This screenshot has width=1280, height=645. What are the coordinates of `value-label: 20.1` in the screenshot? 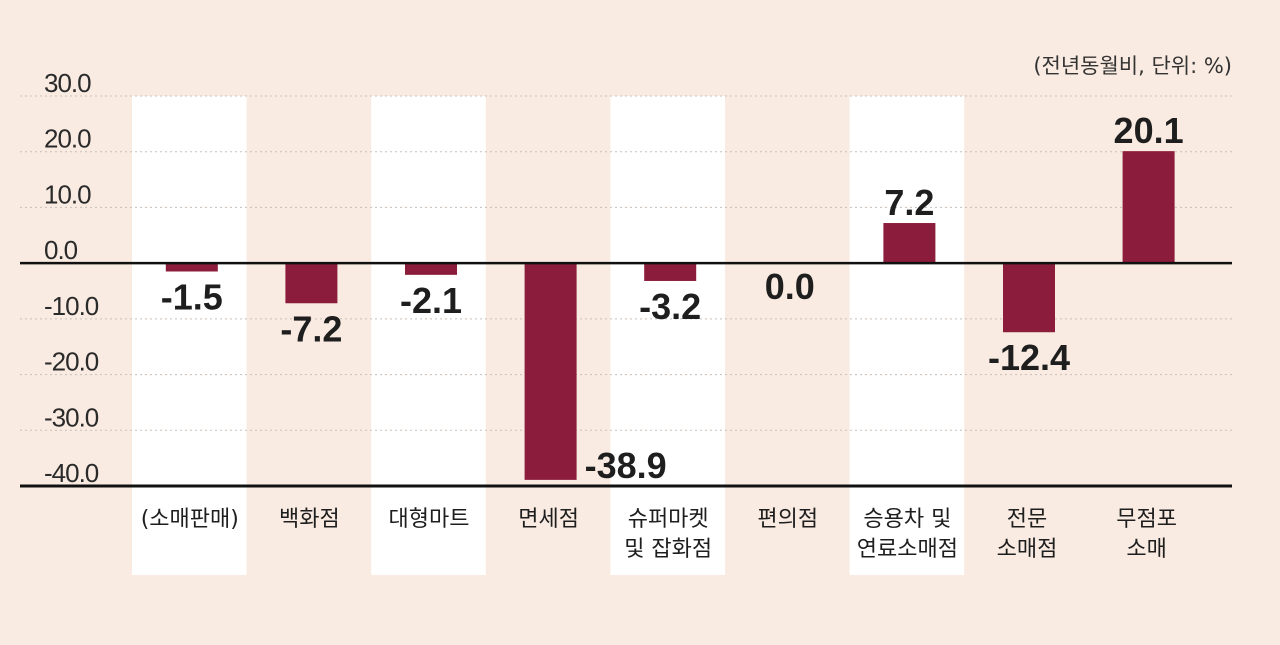 It's located at (1149, 130).